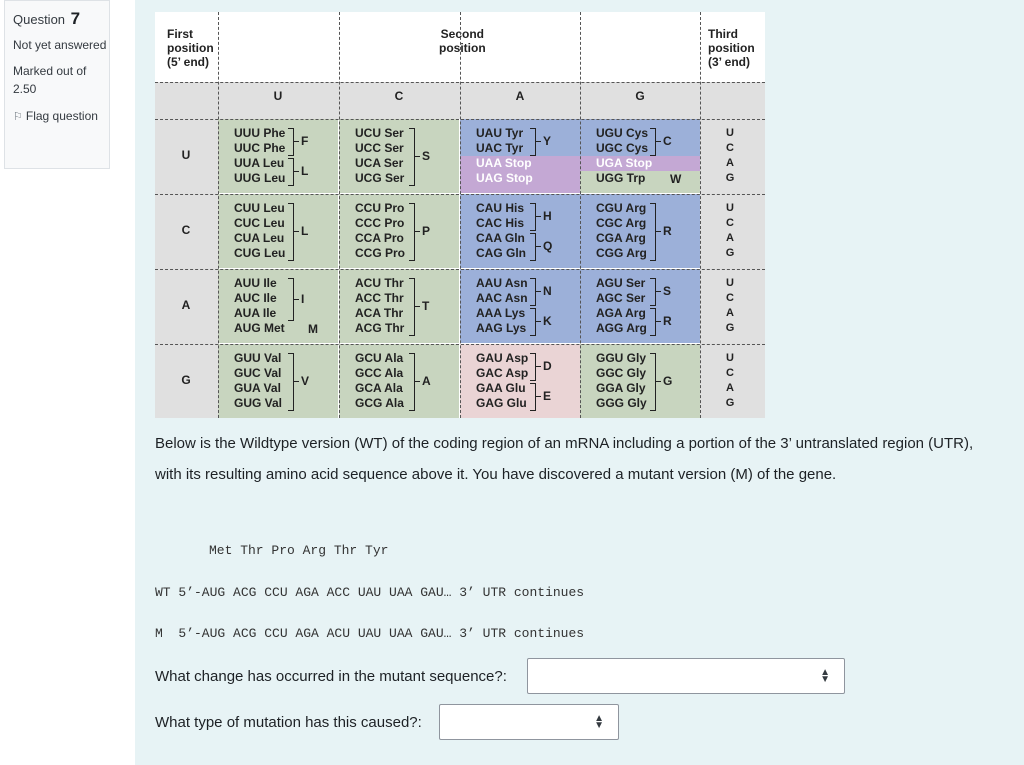  I want to click on second-base-u: U, so click(278, 96).